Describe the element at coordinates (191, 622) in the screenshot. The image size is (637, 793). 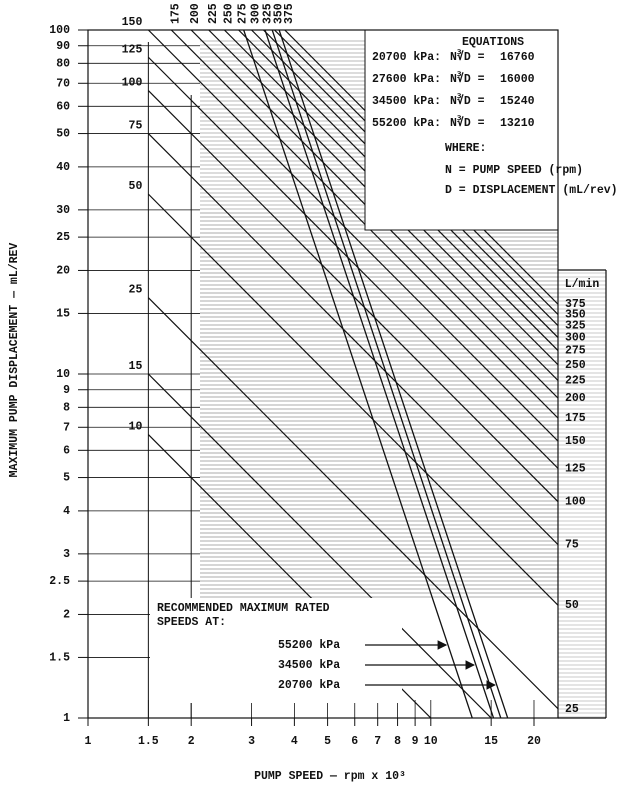
I see `recommended-title: SPEEDS AT:` at that location.